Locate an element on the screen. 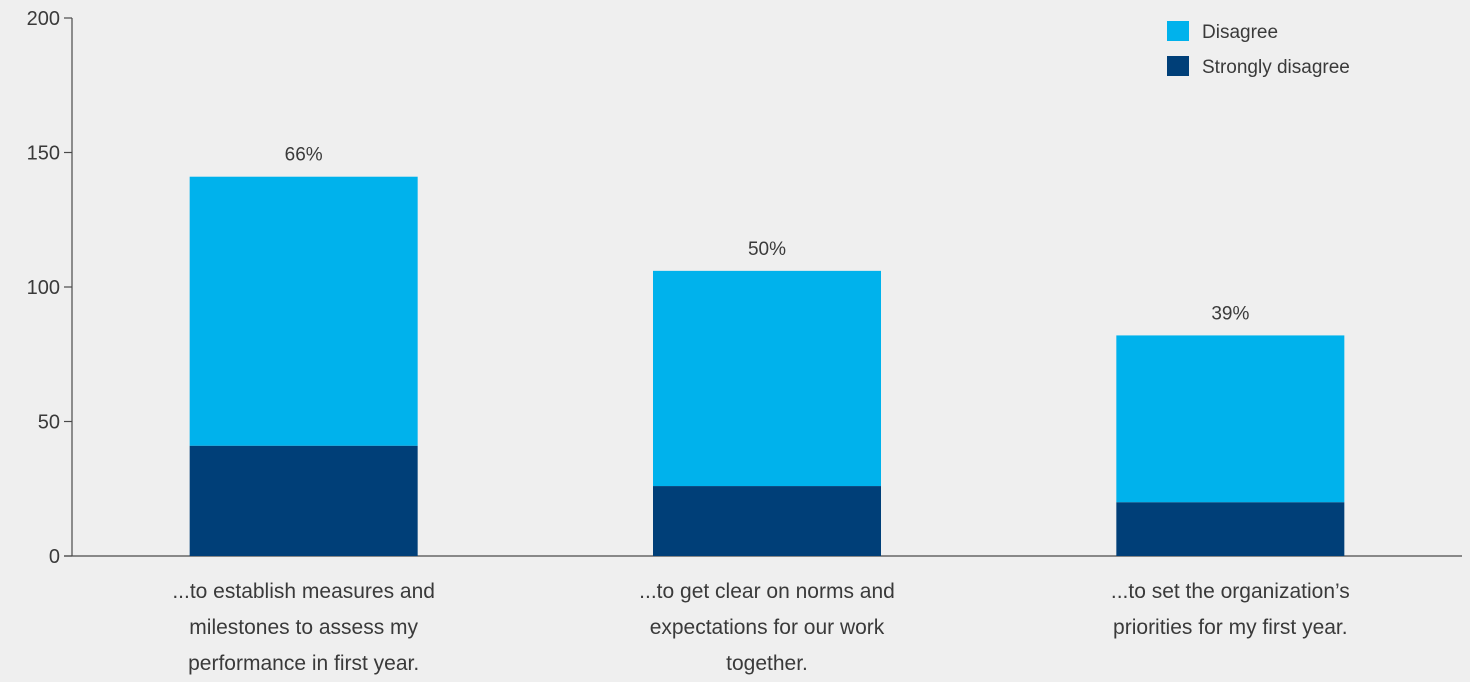 The image size is (1470, 682). x-category-label-line: priorities for my first year. is located at coordinates (1230, 627).